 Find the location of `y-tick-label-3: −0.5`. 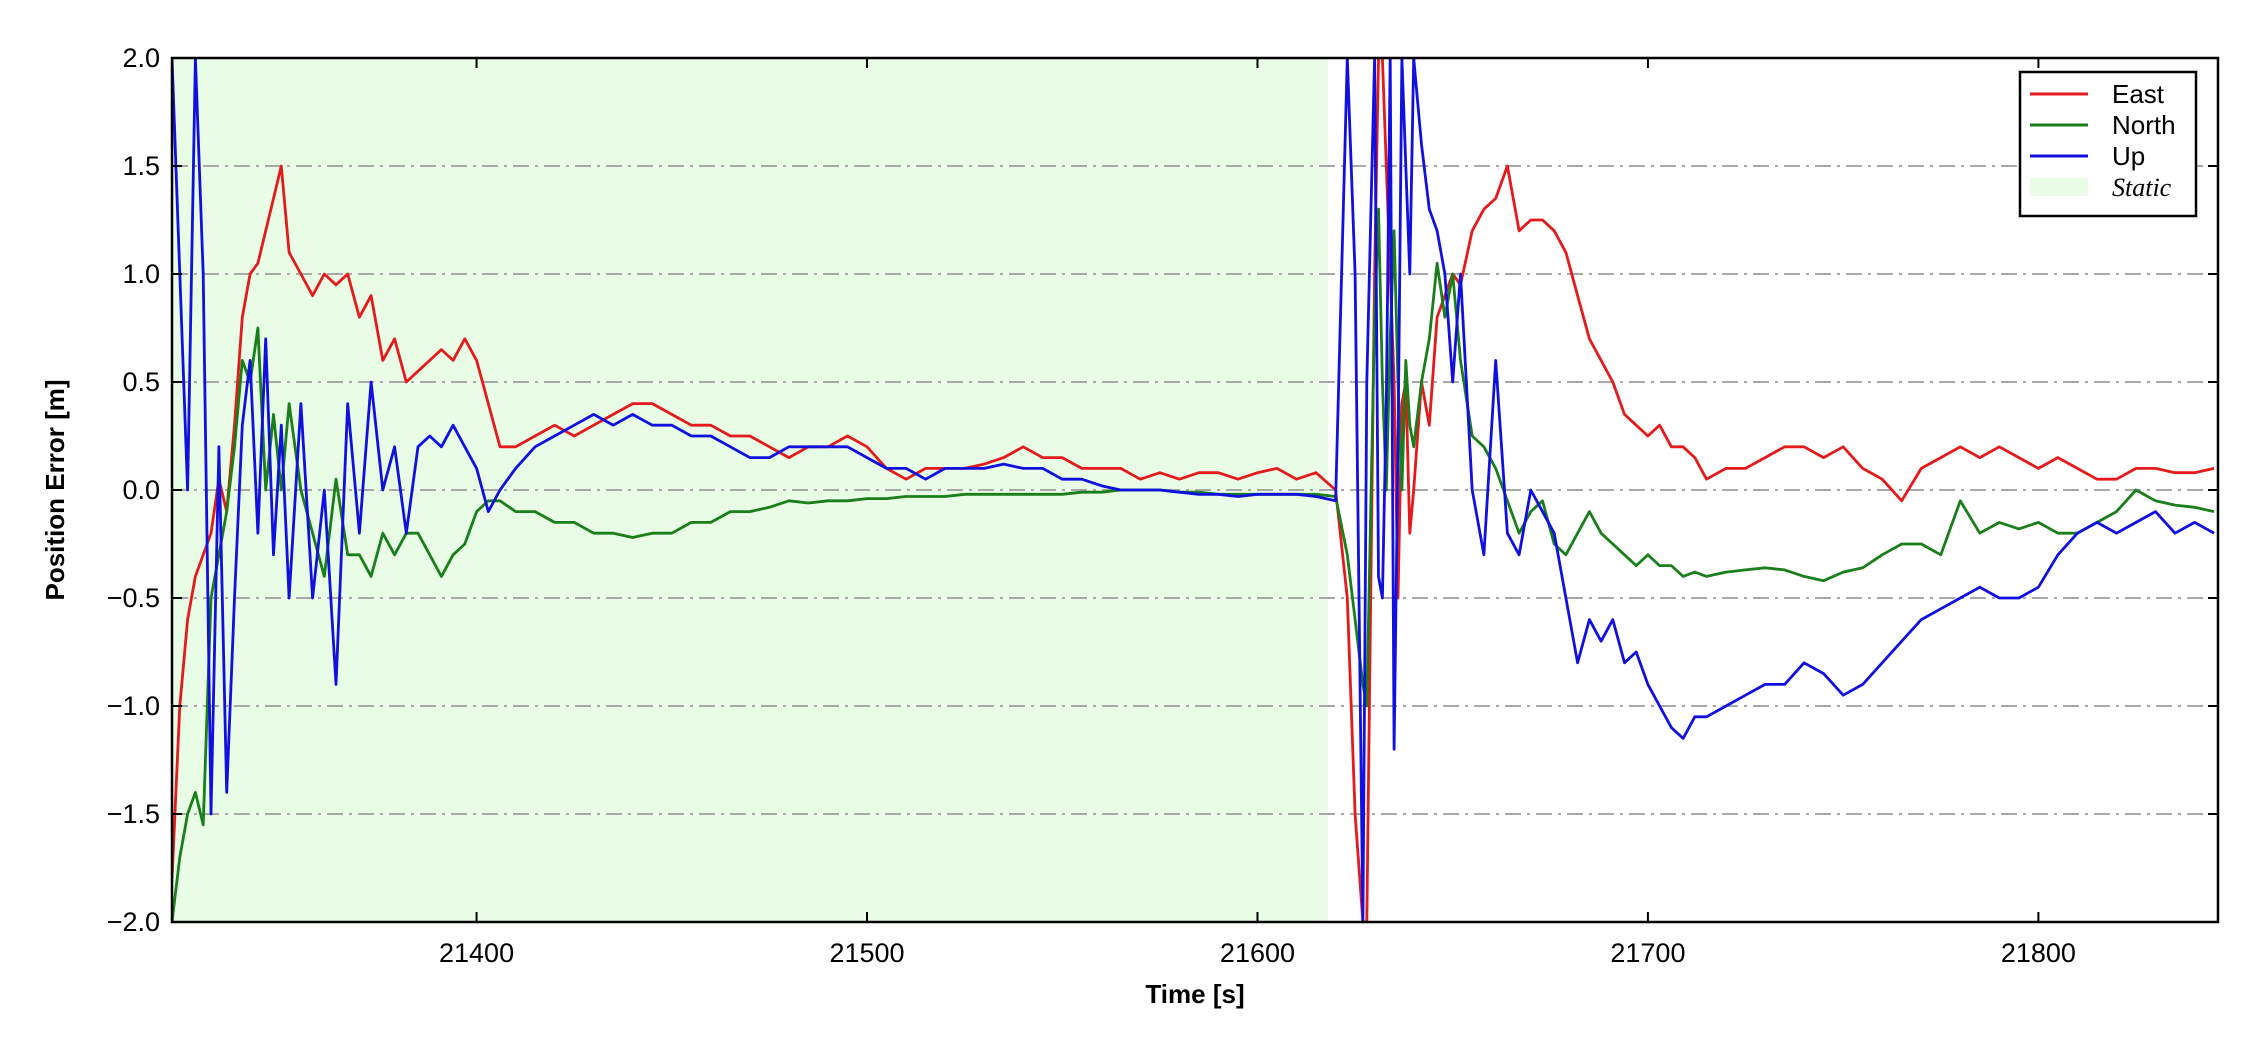

y-tick-label-3: −0.5 is located at coordinates (133, 598).